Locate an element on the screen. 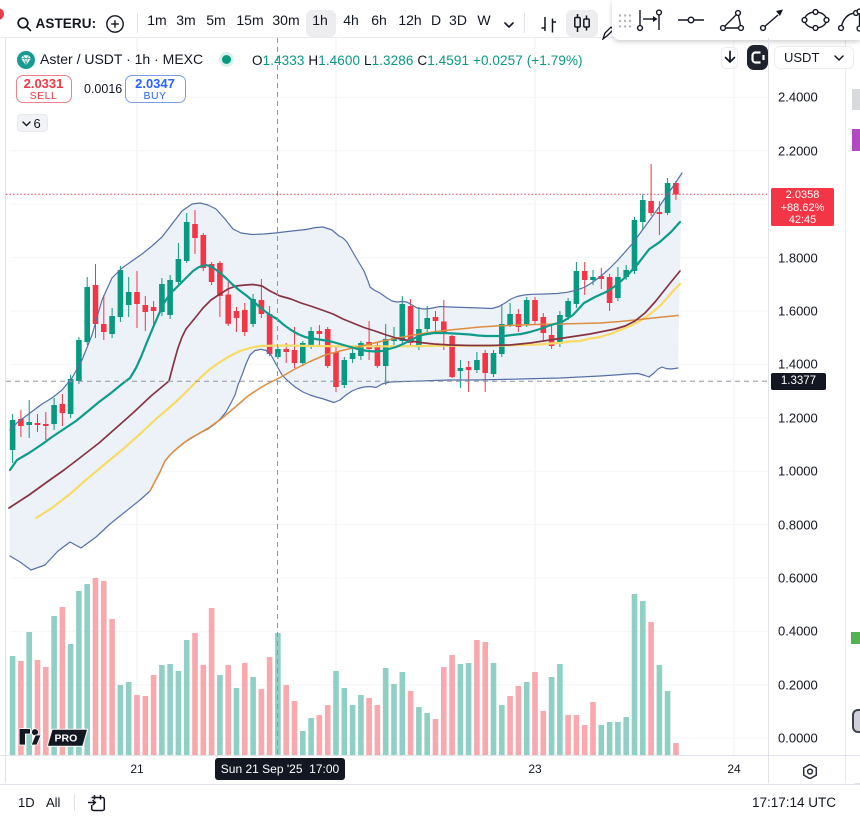 The width and height of the screenshot is (860, 824). svg-text: PRO is located at coordinates (66, 739).